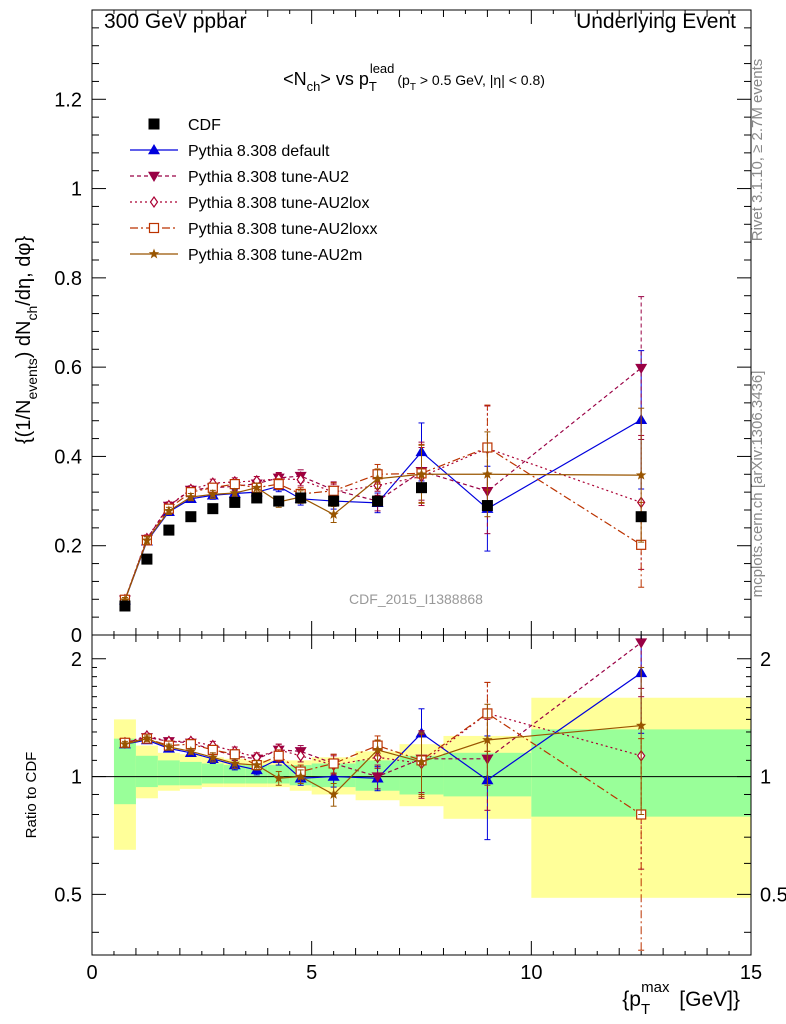 This screenshot has height=1024, width=786. I want to click on legend-label-au2lox: Pythia 8.308 tune-AU2lox, so click(278, 203).